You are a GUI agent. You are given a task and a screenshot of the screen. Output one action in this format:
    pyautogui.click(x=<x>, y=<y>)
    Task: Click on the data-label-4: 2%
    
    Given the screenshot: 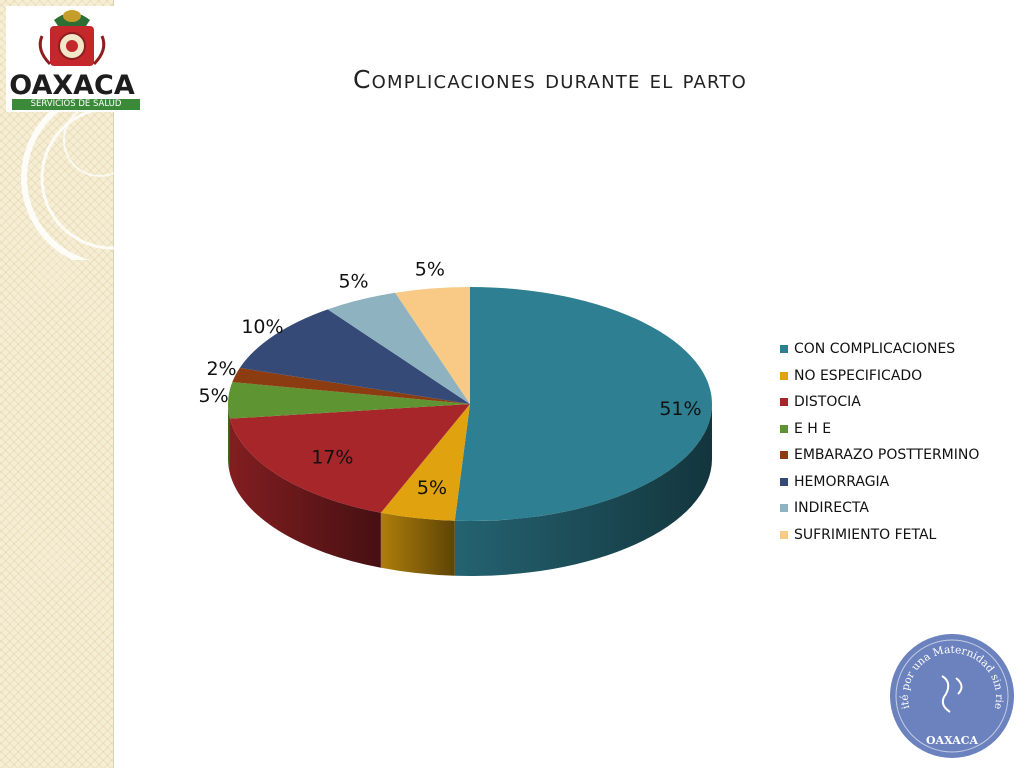 What is the action you would take?
    pyautogui.click(x=221, y=369)
    